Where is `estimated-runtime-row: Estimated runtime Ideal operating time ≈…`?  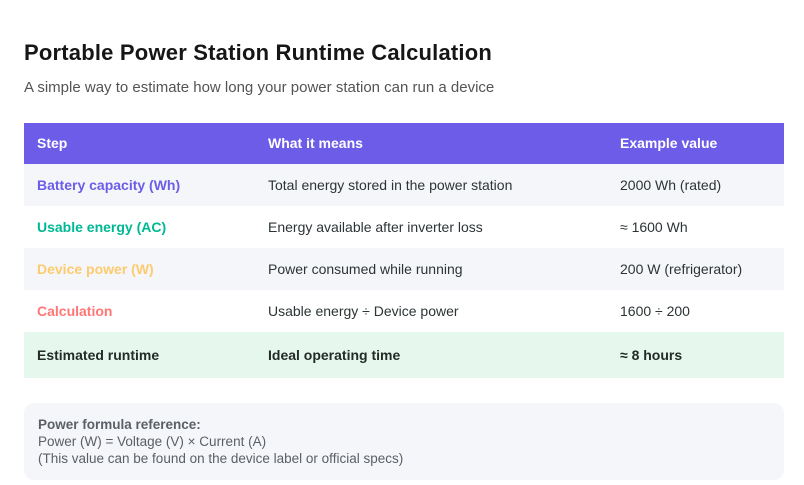
estimated-runtime-row: Estimated runtime Ideal operating time ≈… is located at coordinates (404, 355).